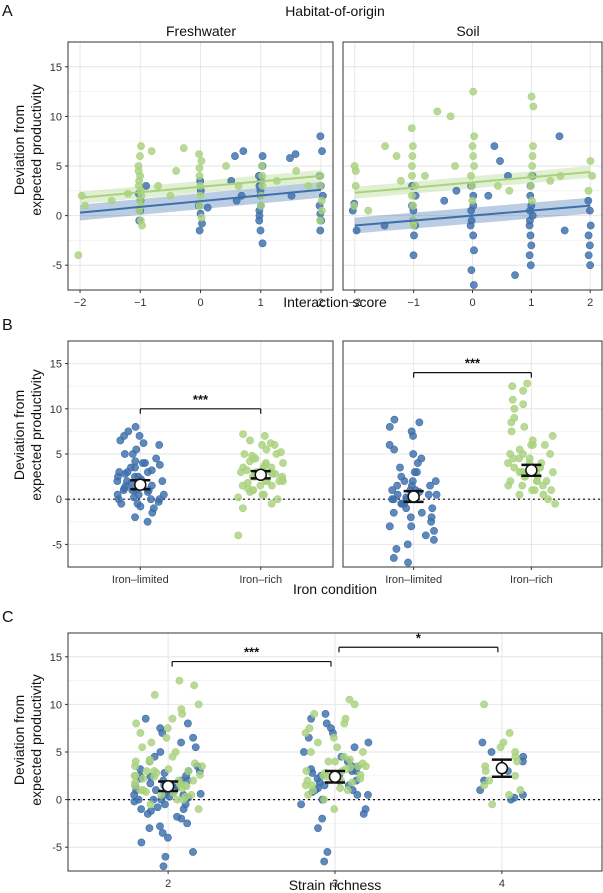  Describe the element at coordinates (418, 641) in the screenshot. I see `significance-bracket: *` at that location.